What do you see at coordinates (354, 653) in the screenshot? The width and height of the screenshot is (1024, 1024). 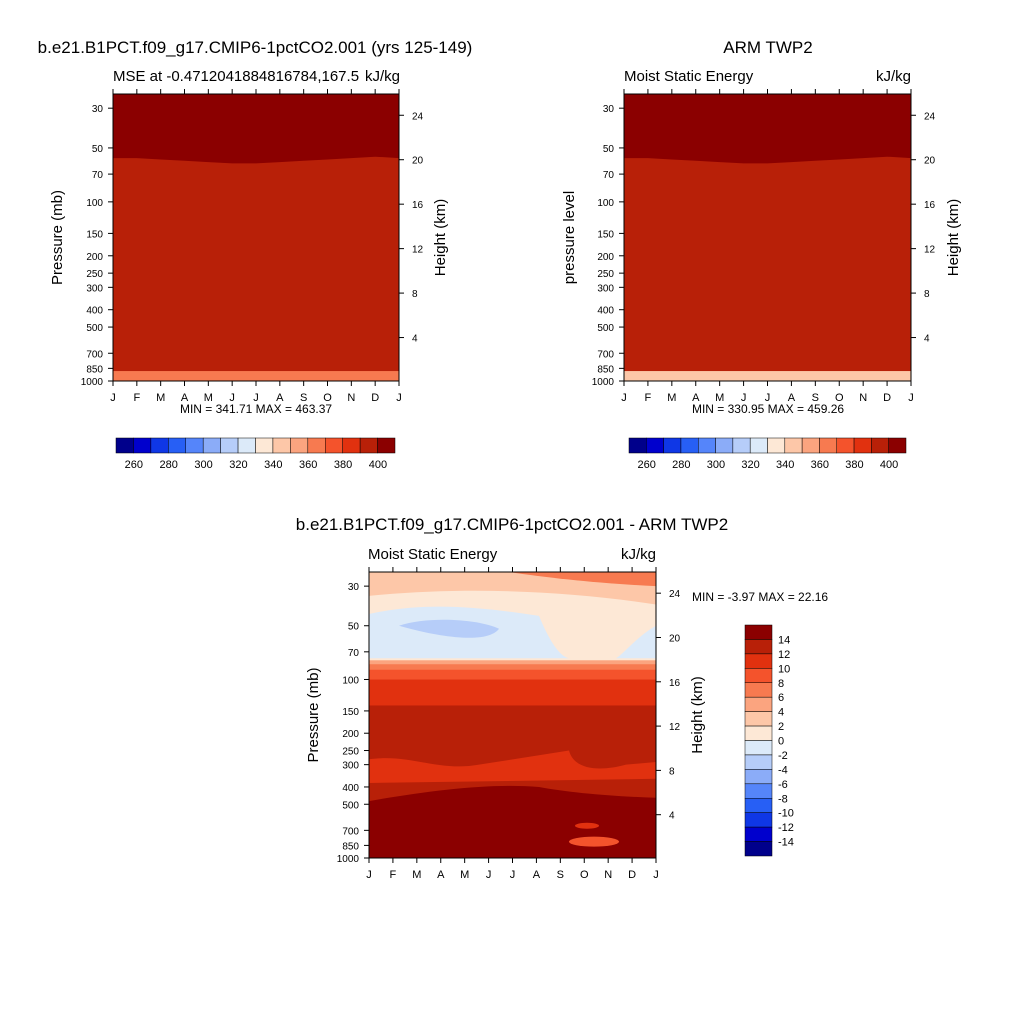 I see `y-tick-label: 70` at bounding box center [354, 653].